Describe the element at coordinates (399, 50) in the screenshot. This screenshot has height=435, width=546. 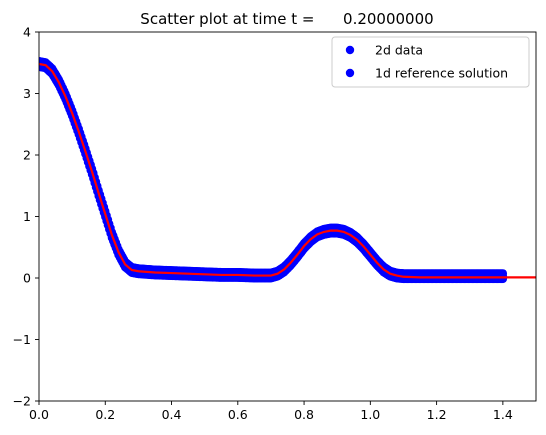
I see `legend-label: 2d data` at that location.